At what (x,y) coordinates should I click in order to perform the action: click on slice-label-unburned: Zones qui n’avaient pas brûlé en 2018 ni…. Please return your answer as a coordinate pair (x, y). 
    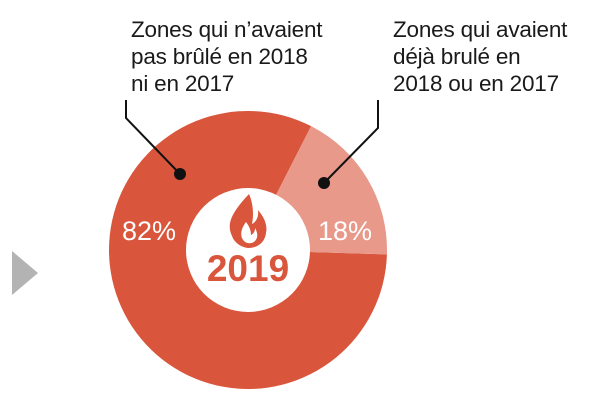
    Looking at the image, I should click on (227, 56).